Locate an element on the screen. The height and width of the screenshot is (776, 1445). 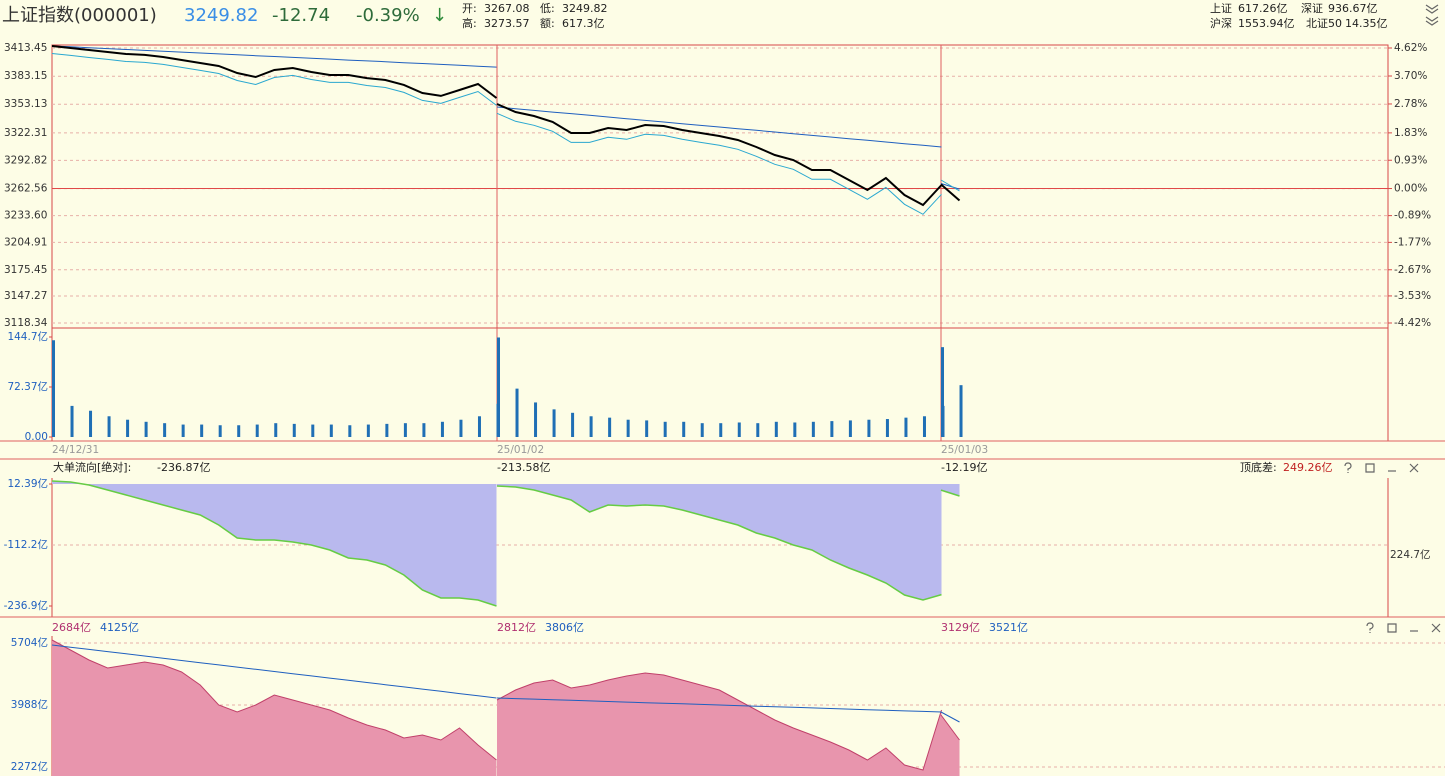
y2-tick-label: 2.78% is located at coordinates (1410, 104).